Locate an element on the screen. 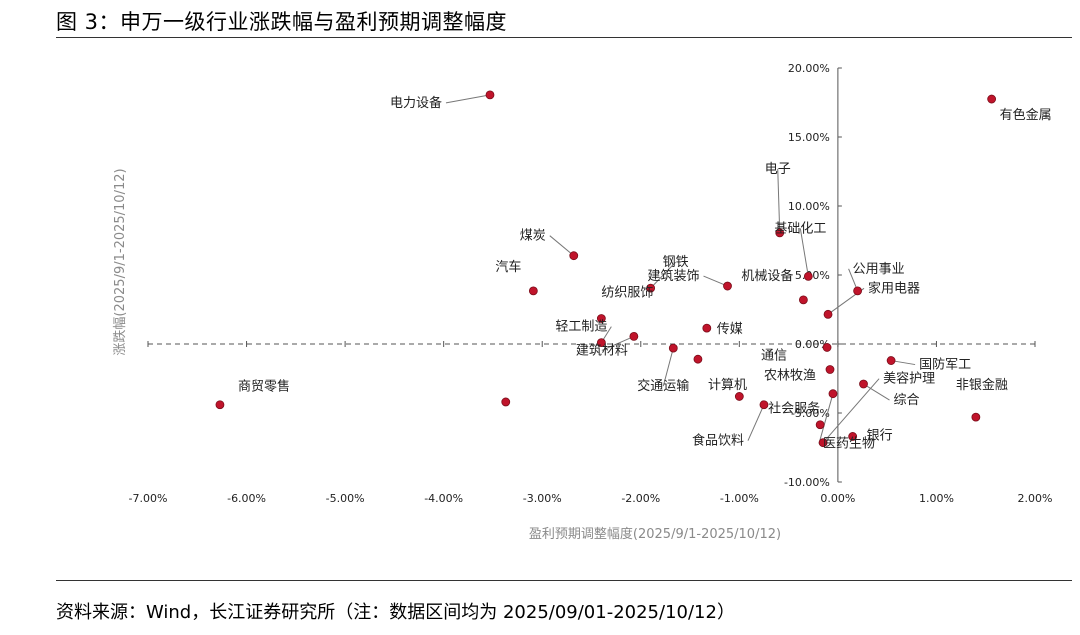 This screenshot has height=635, width=1080. point-label: 煤炭 is located at coordinates (533, 236).